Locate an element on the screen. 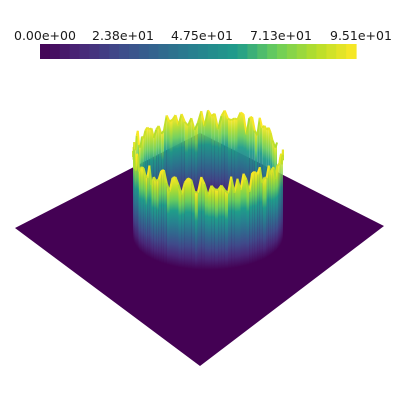  ring-spikes is located at coordinates (208, 153).